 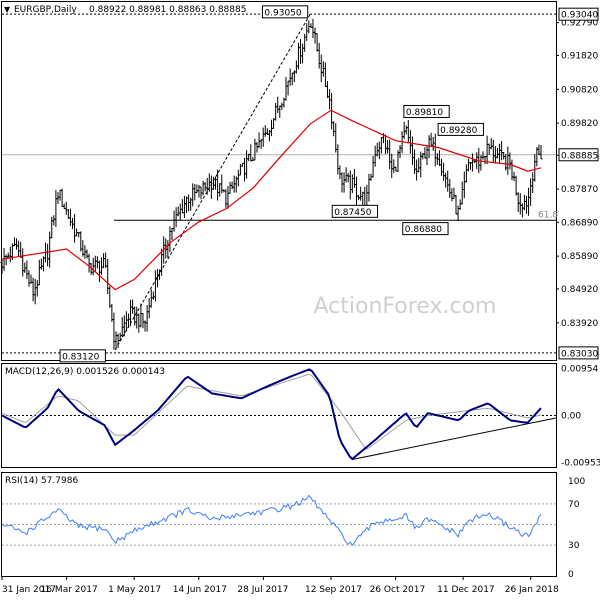 I want to click on price-annotation: 0.89810, so click(x=426, y=111).